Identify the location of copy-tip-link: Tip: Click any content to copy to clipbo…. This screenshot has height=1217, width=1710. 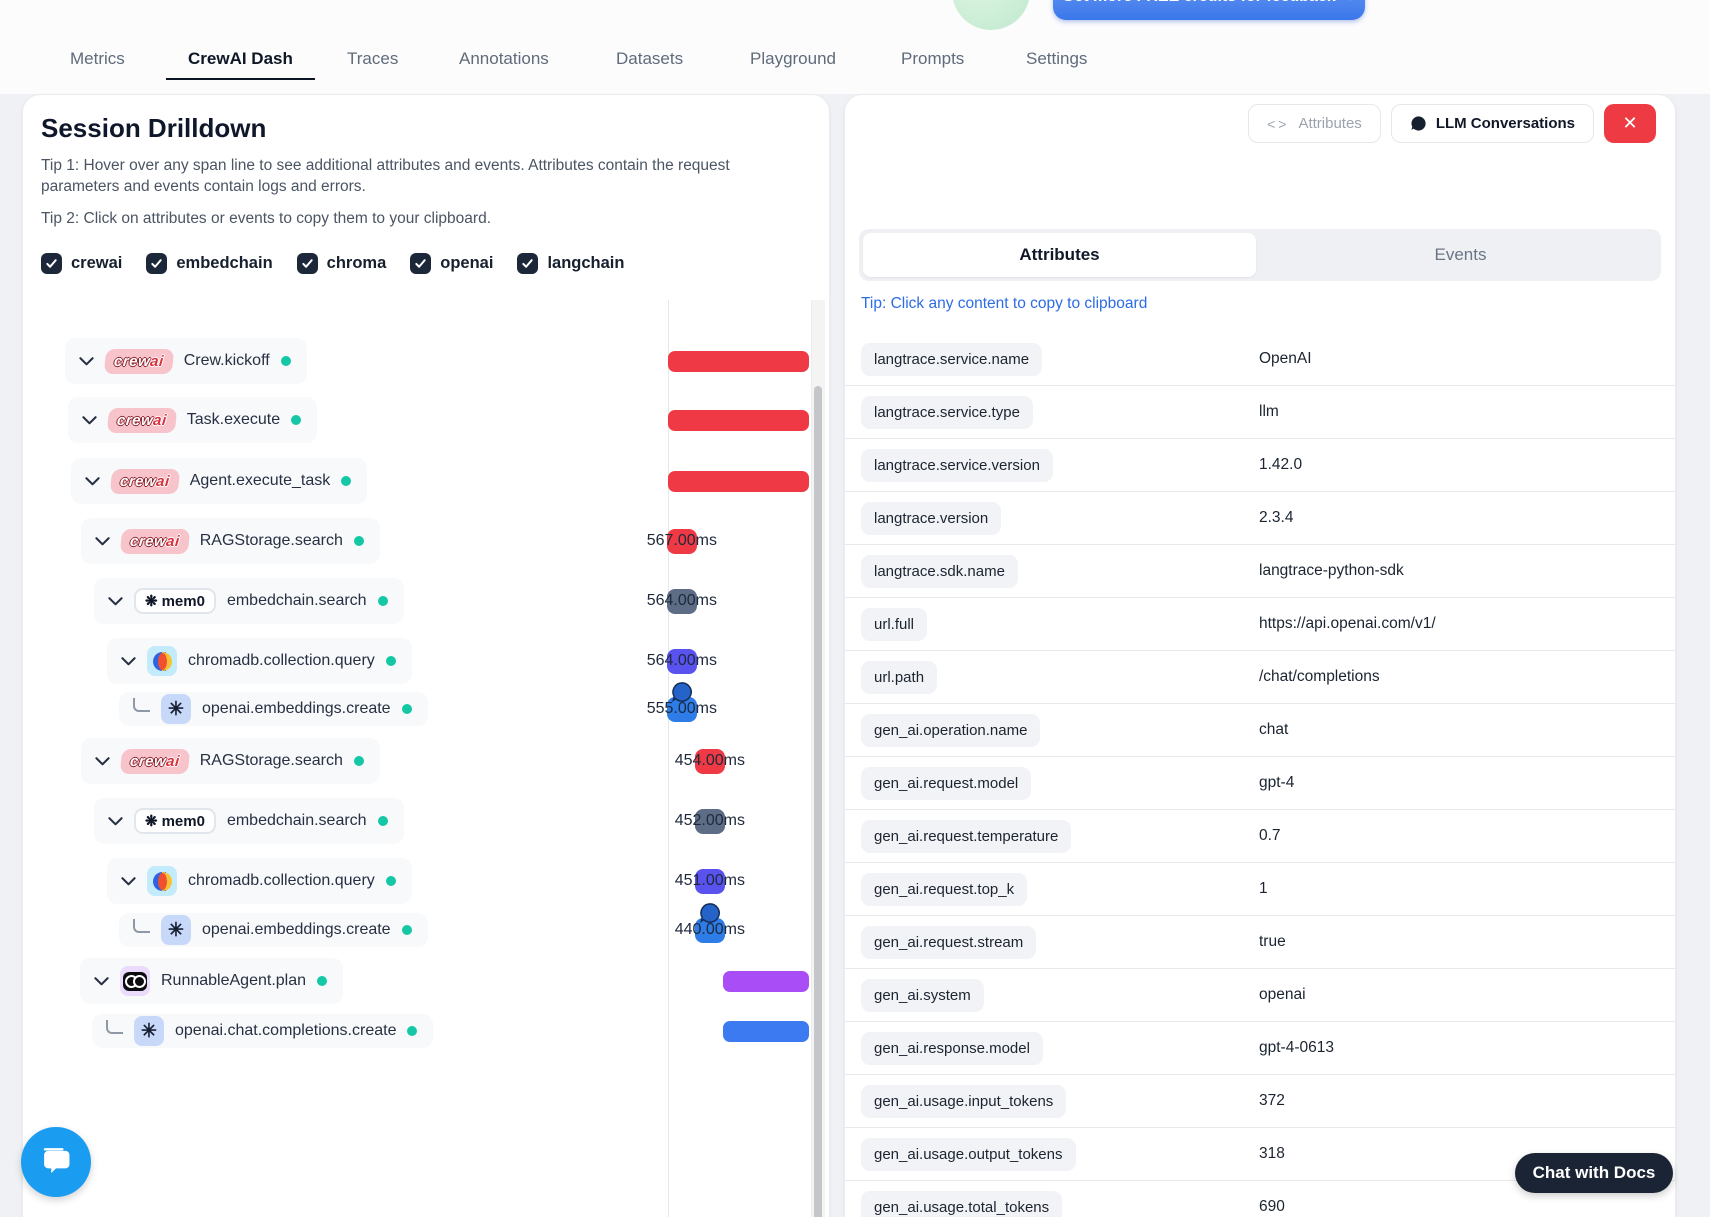
(1004, 303).